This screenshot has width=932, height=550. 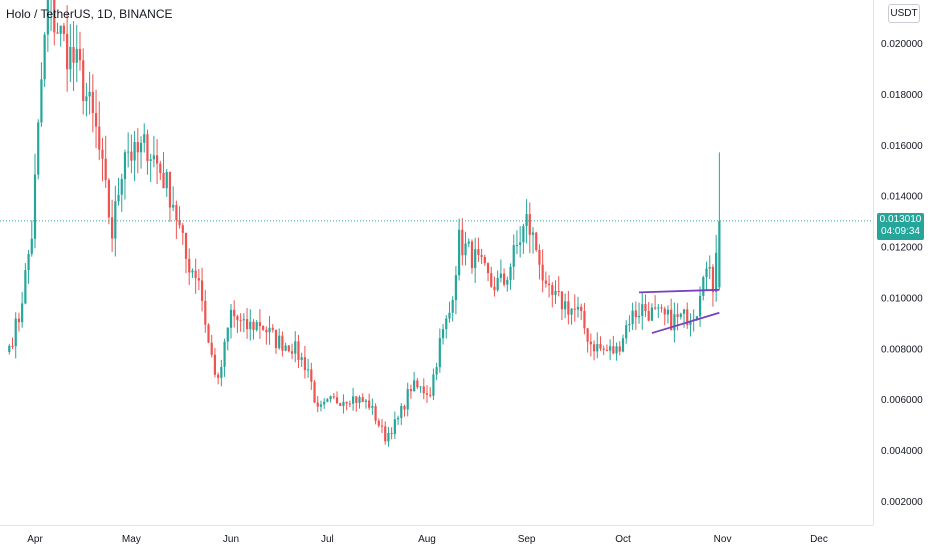 I want to click on time-axis: Apr May Jun Jul Aug Sep Oct Nov Dec, so click(x=427, y=539).